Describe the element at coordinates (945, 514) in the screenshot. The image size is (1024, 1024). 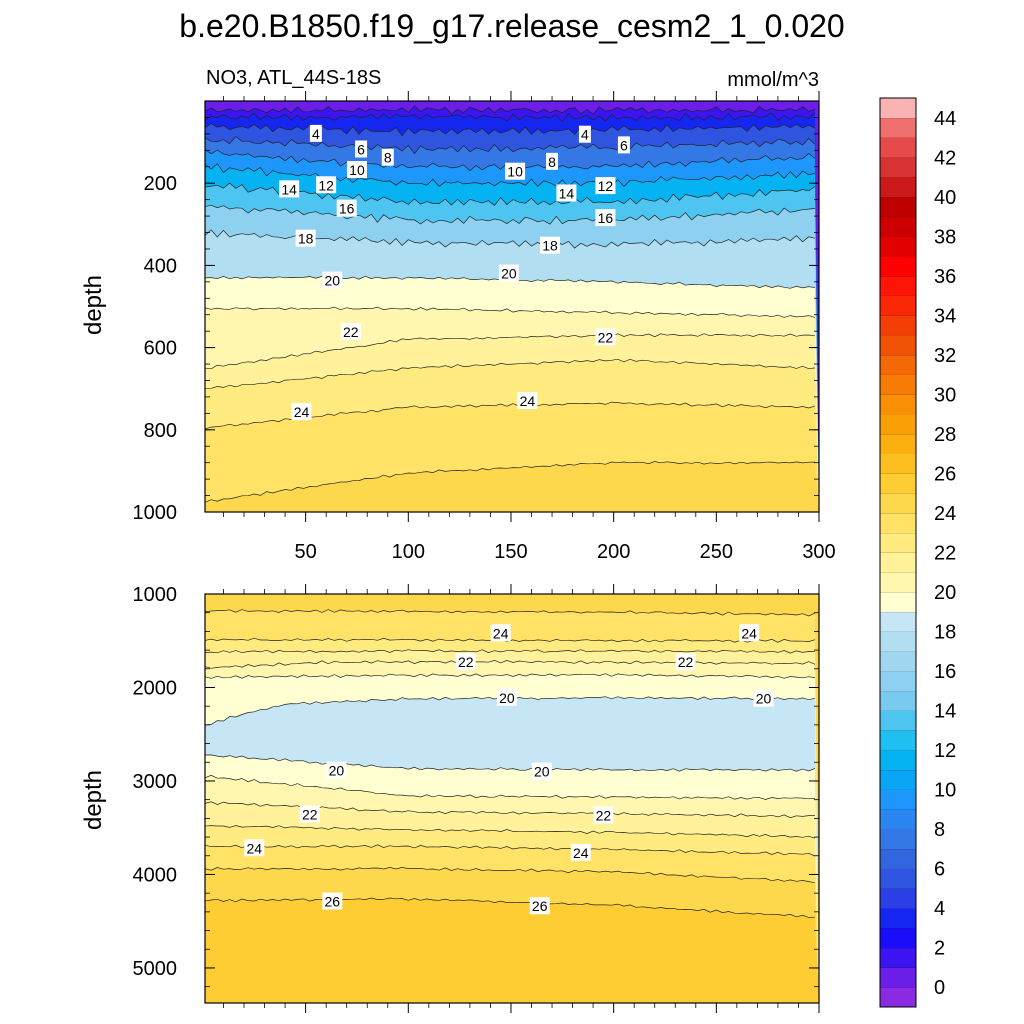
I see `colorbar-label: 24` at that location.